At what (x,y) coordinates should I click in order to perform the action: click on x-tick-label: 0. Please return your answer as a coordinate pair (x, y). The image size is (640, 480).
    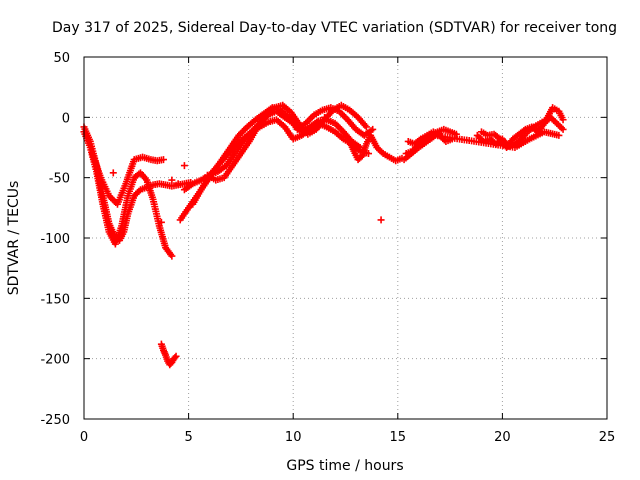
    Looking at the image, I should click on (84, 437).